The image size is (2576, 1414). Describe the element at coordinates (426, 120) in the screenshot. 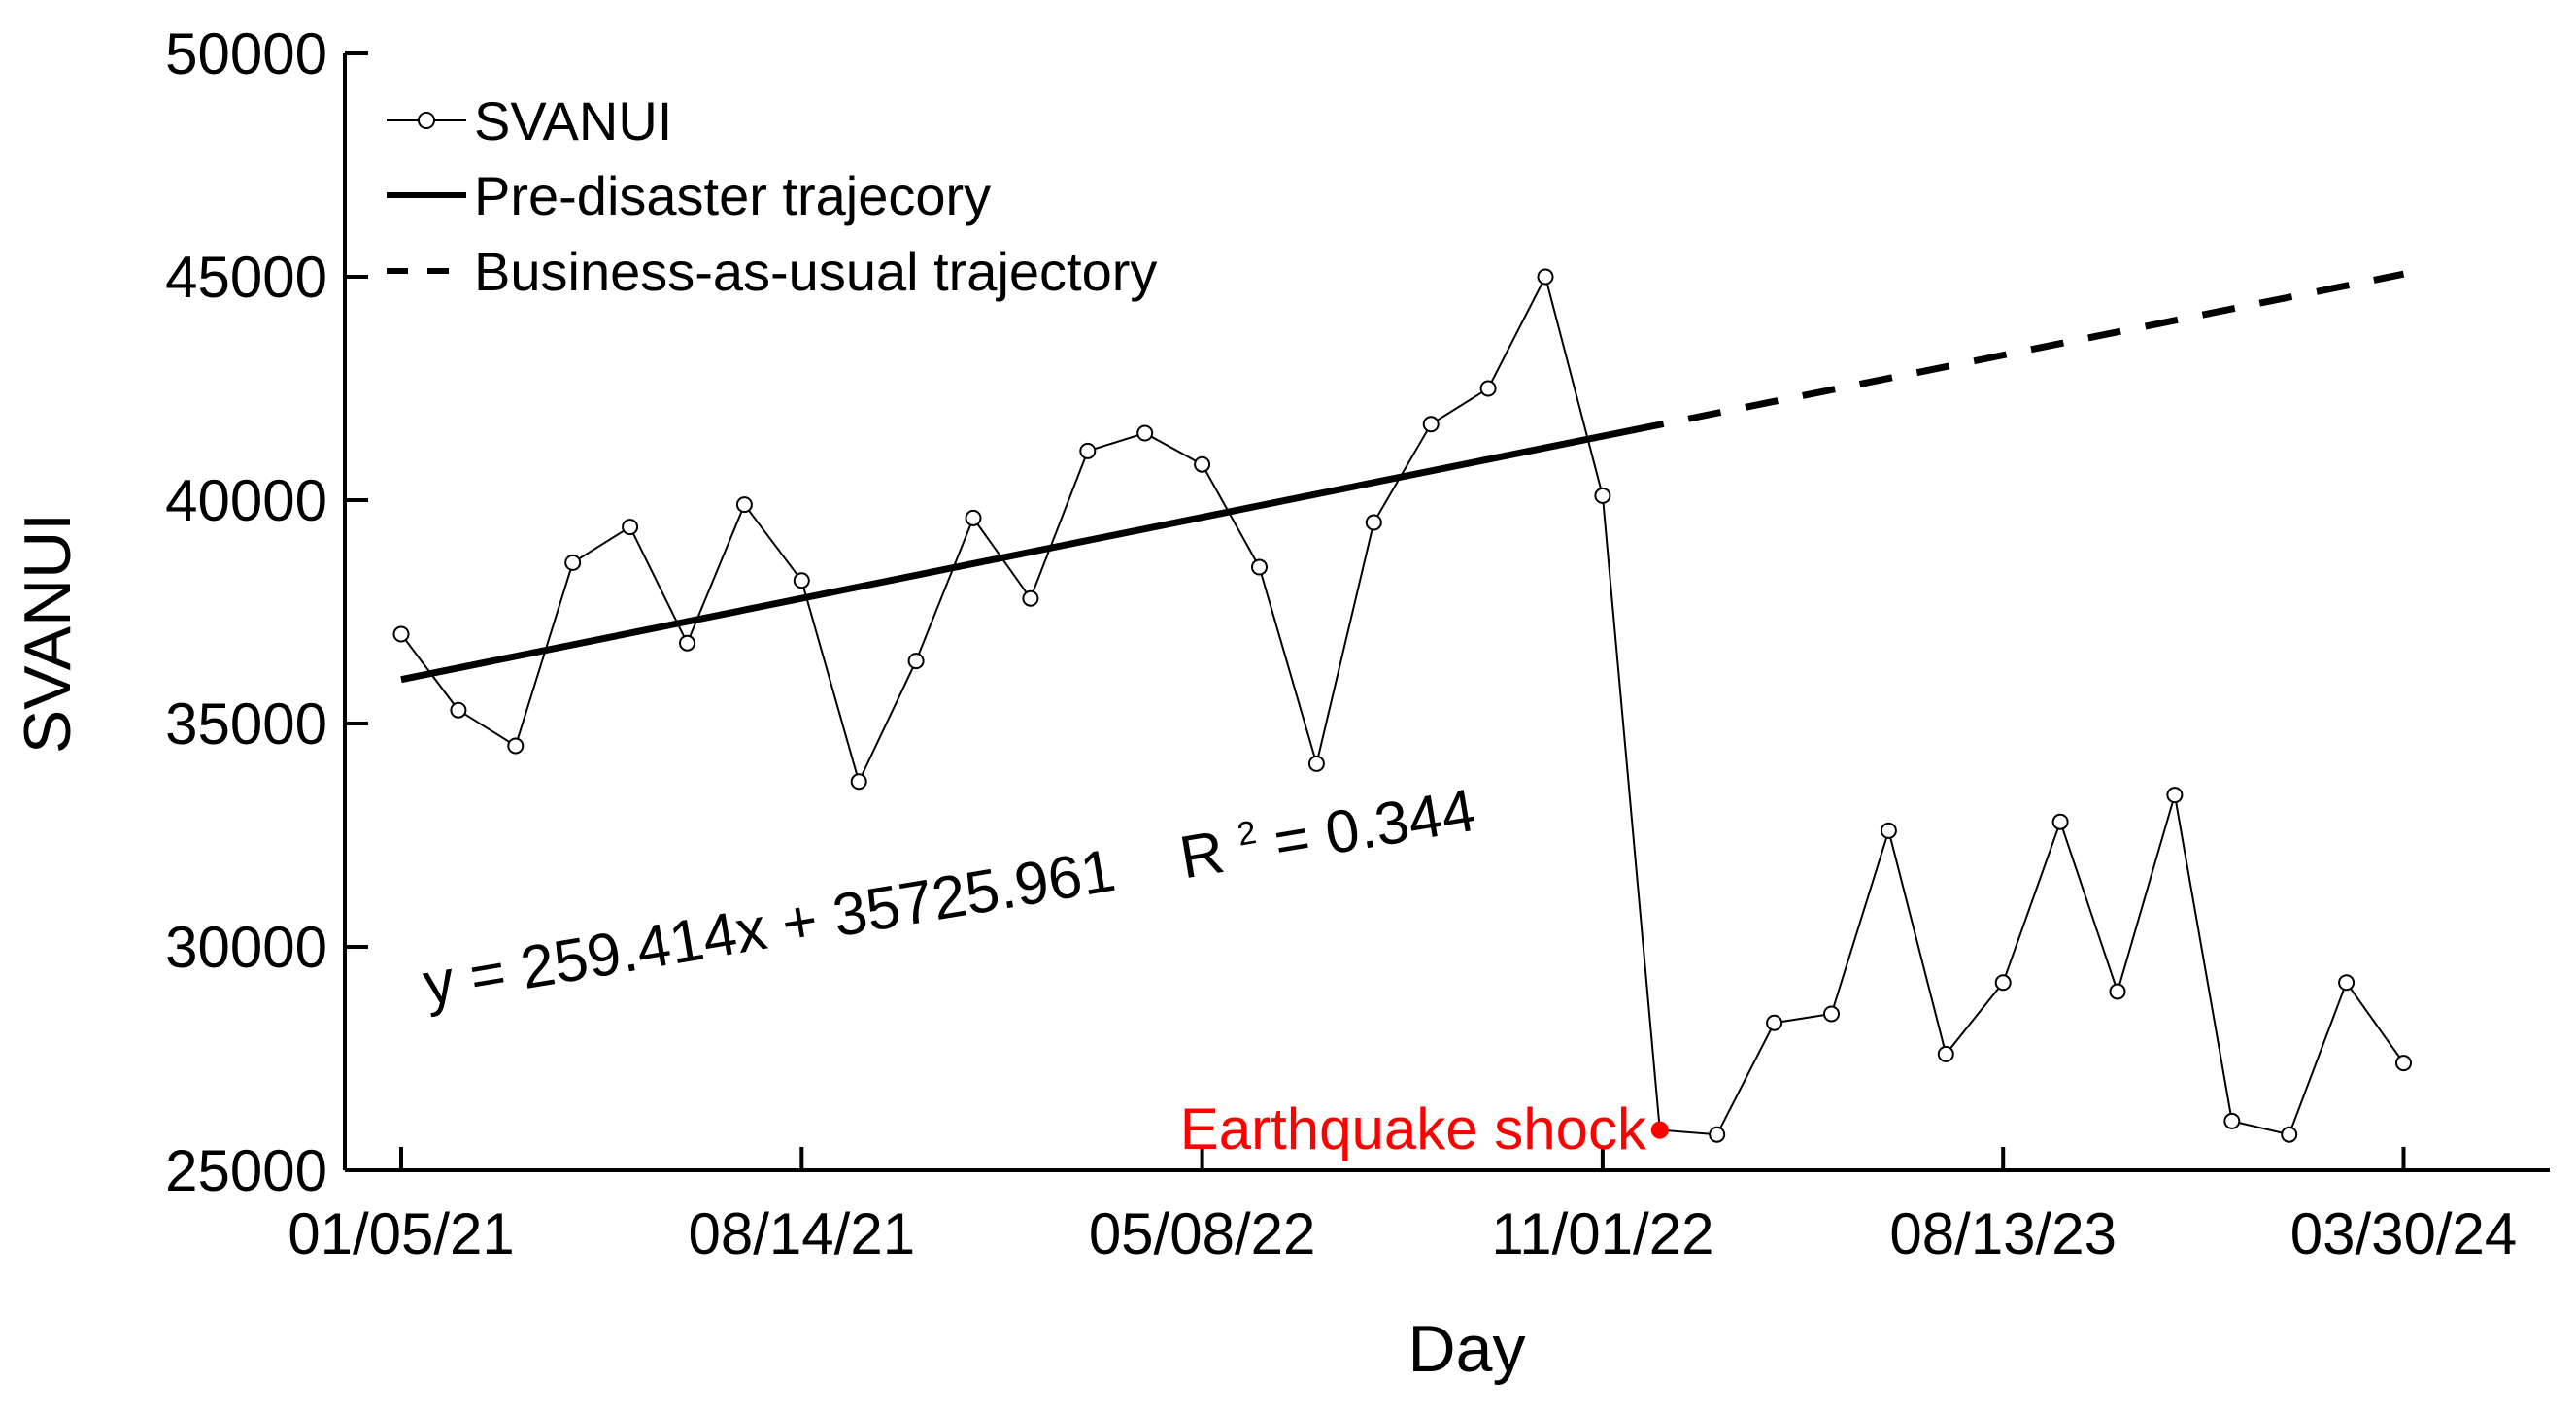

I see `legend-marker-svanui` at that location.